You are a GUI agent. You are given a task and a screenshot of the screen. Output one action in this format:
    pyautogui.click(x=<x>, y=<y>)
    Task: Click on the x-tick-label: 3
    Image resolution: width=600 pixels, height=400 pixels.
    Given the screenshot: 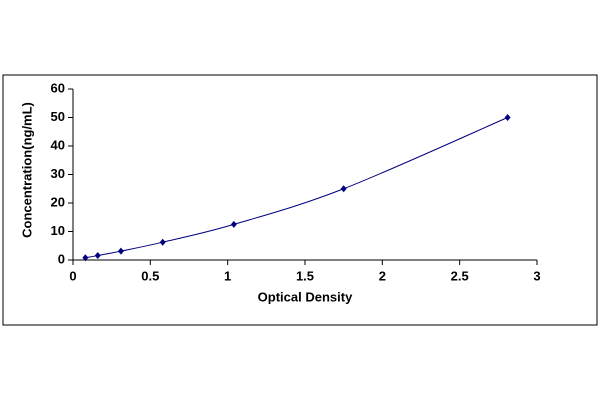 What is the action you would take?
    pyautogui.click(x=536, y=275)
    